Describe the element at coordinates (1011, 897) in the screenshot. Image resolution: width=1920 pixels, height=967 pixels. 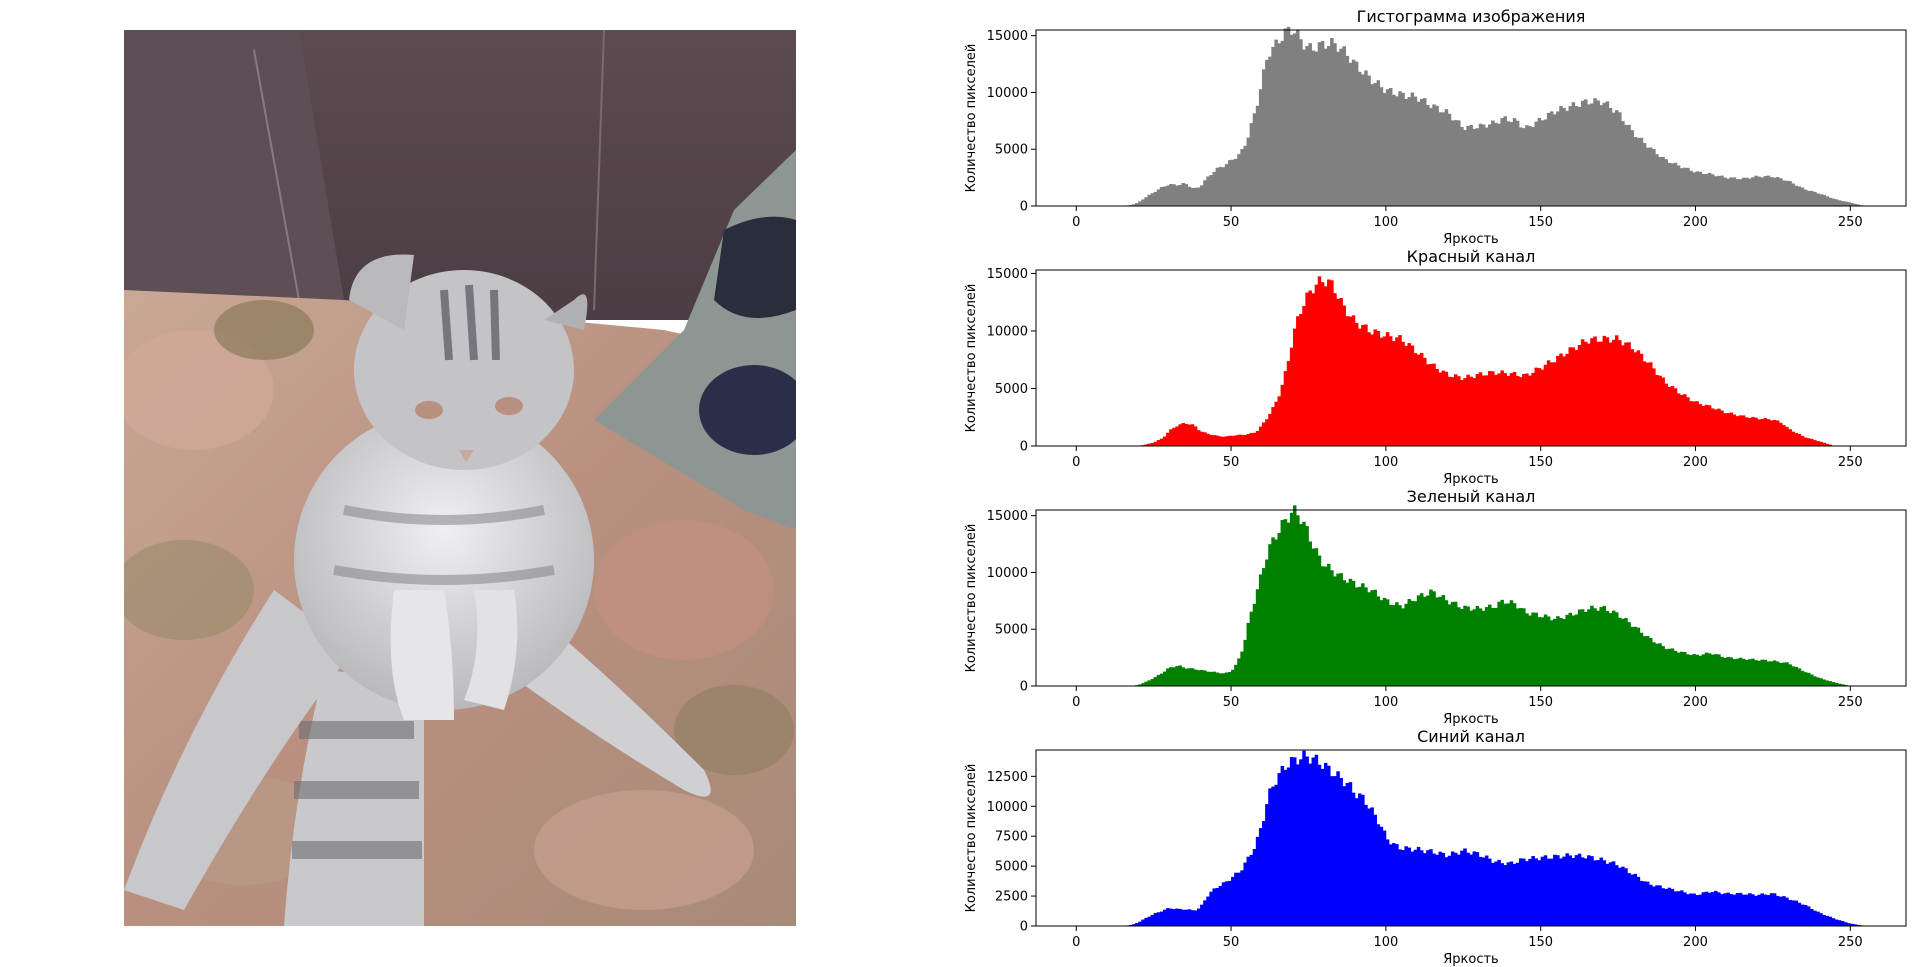
I see `y-tick-label: 2500` at that location.